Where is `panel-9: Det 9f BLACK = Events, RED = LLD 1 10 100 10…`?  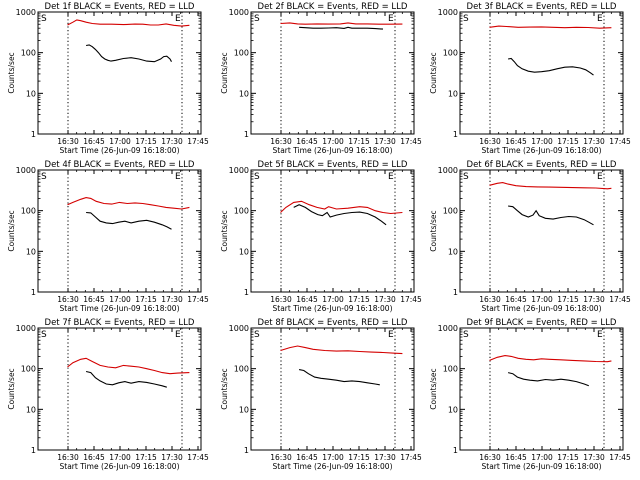 panel-9: Det 9f BLACK = Events, RED = LLD 1 10 100 10… is located at coordinates (530, 394).